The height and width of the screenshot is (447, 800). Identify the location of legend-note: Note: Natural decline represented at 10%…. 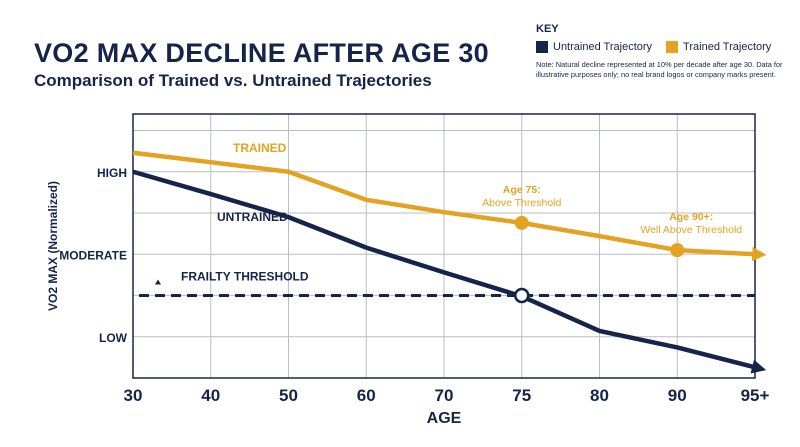
(659, 69).